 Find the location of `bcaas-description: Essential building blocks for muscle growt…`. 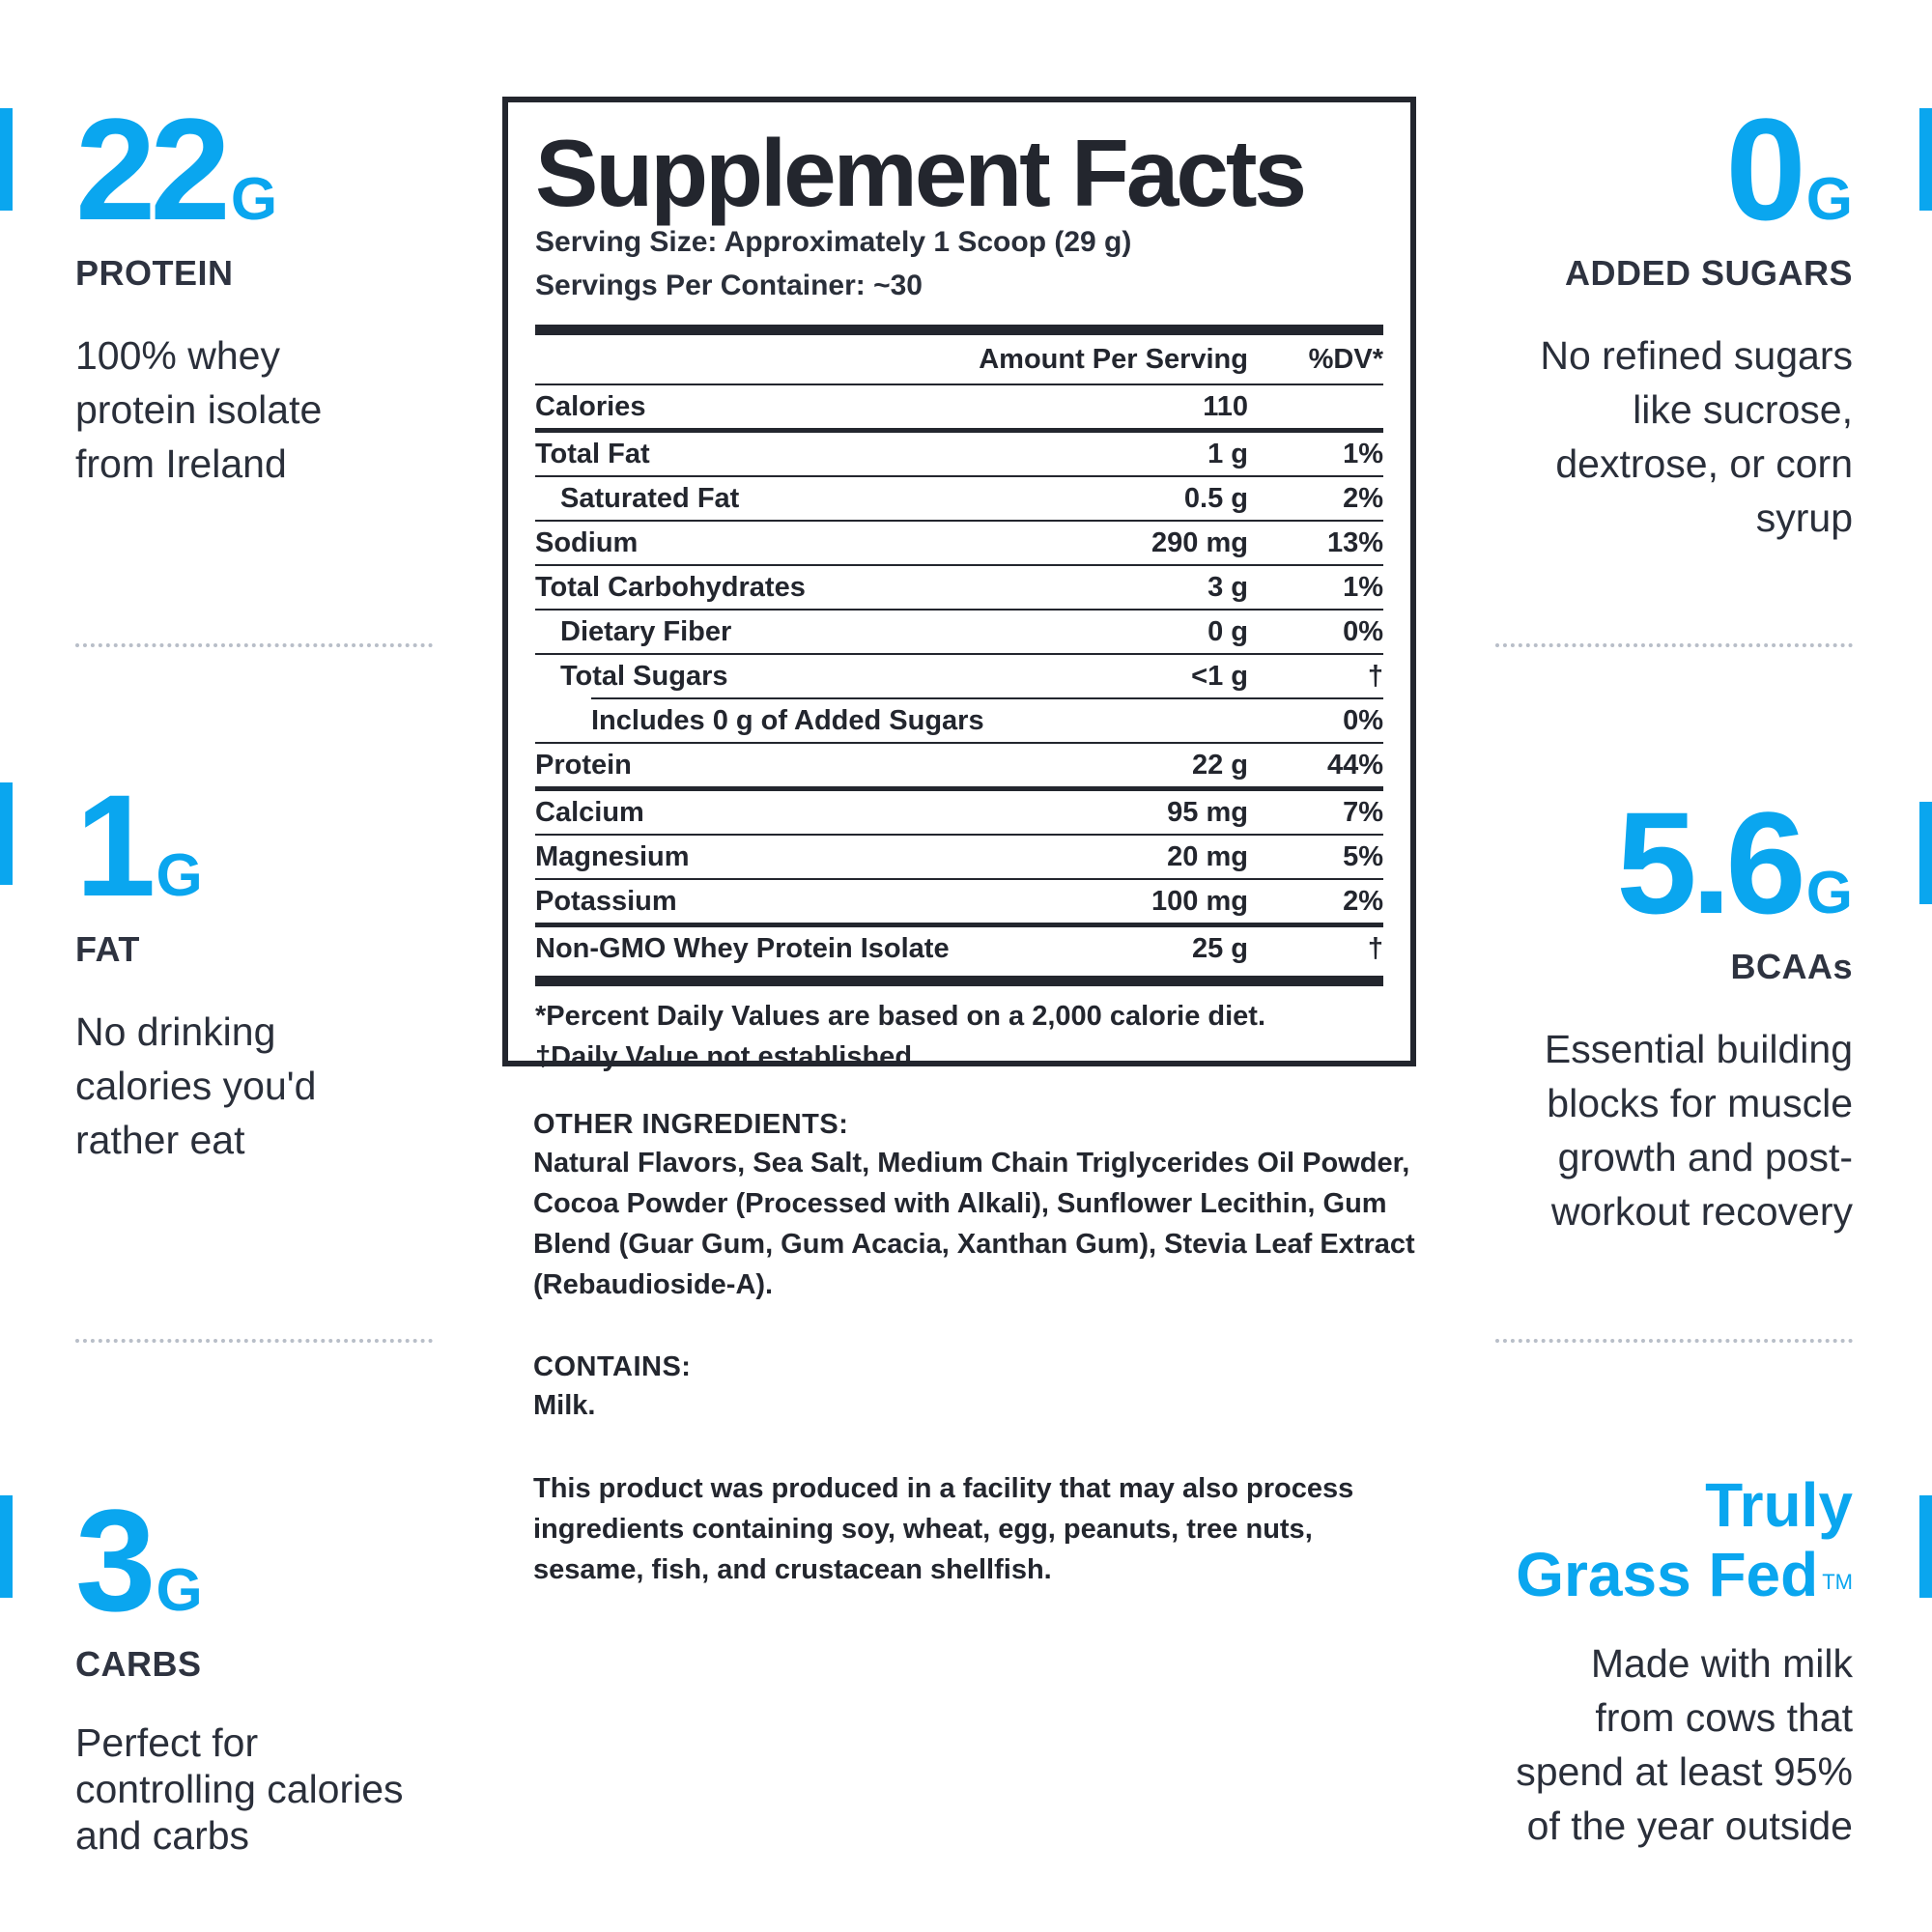

bcaas-description: Essential building blocks for muscle growt… is located at coordinates (1698, 1130).